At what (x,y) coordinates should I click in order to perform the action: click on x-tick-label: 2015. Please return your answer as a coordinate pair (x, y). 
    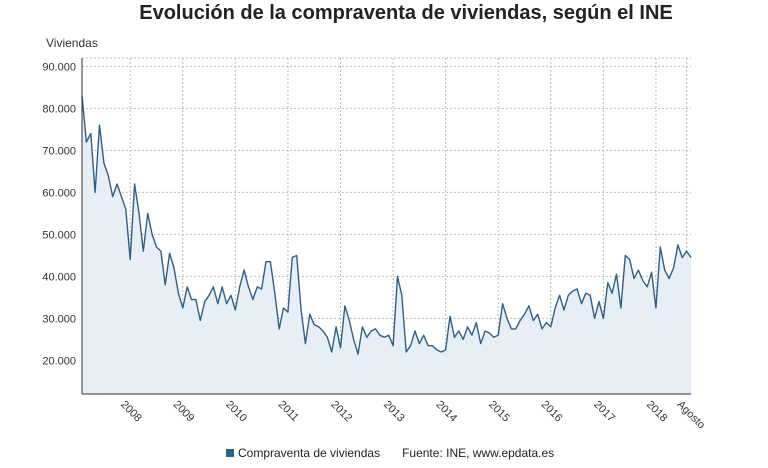
    Looking at the image, I should click on (499, 412).